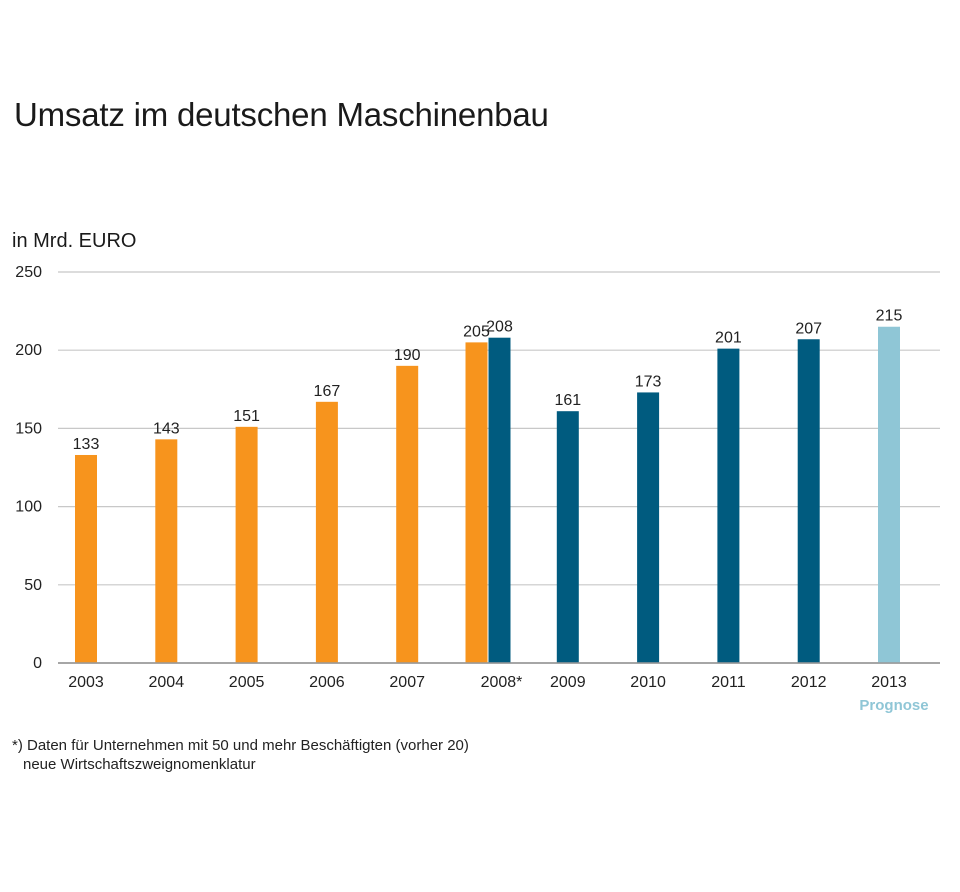 Image resolution: width=960 pixels, height=892 pixels. Describe the element at coordinates (889, 682) in the screenshot. I see `x-tick-label: 2013` at that location.